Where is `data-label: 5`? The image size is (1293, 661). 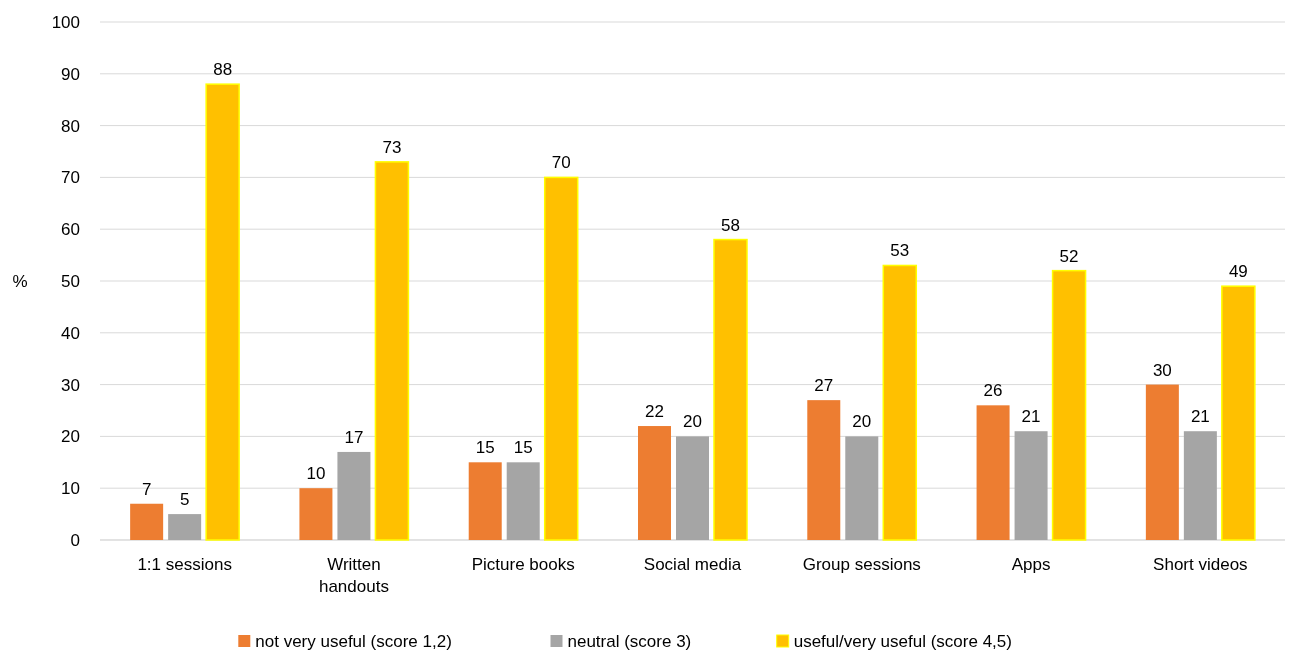 data-label: 5 is located at coordinates (184, 500).